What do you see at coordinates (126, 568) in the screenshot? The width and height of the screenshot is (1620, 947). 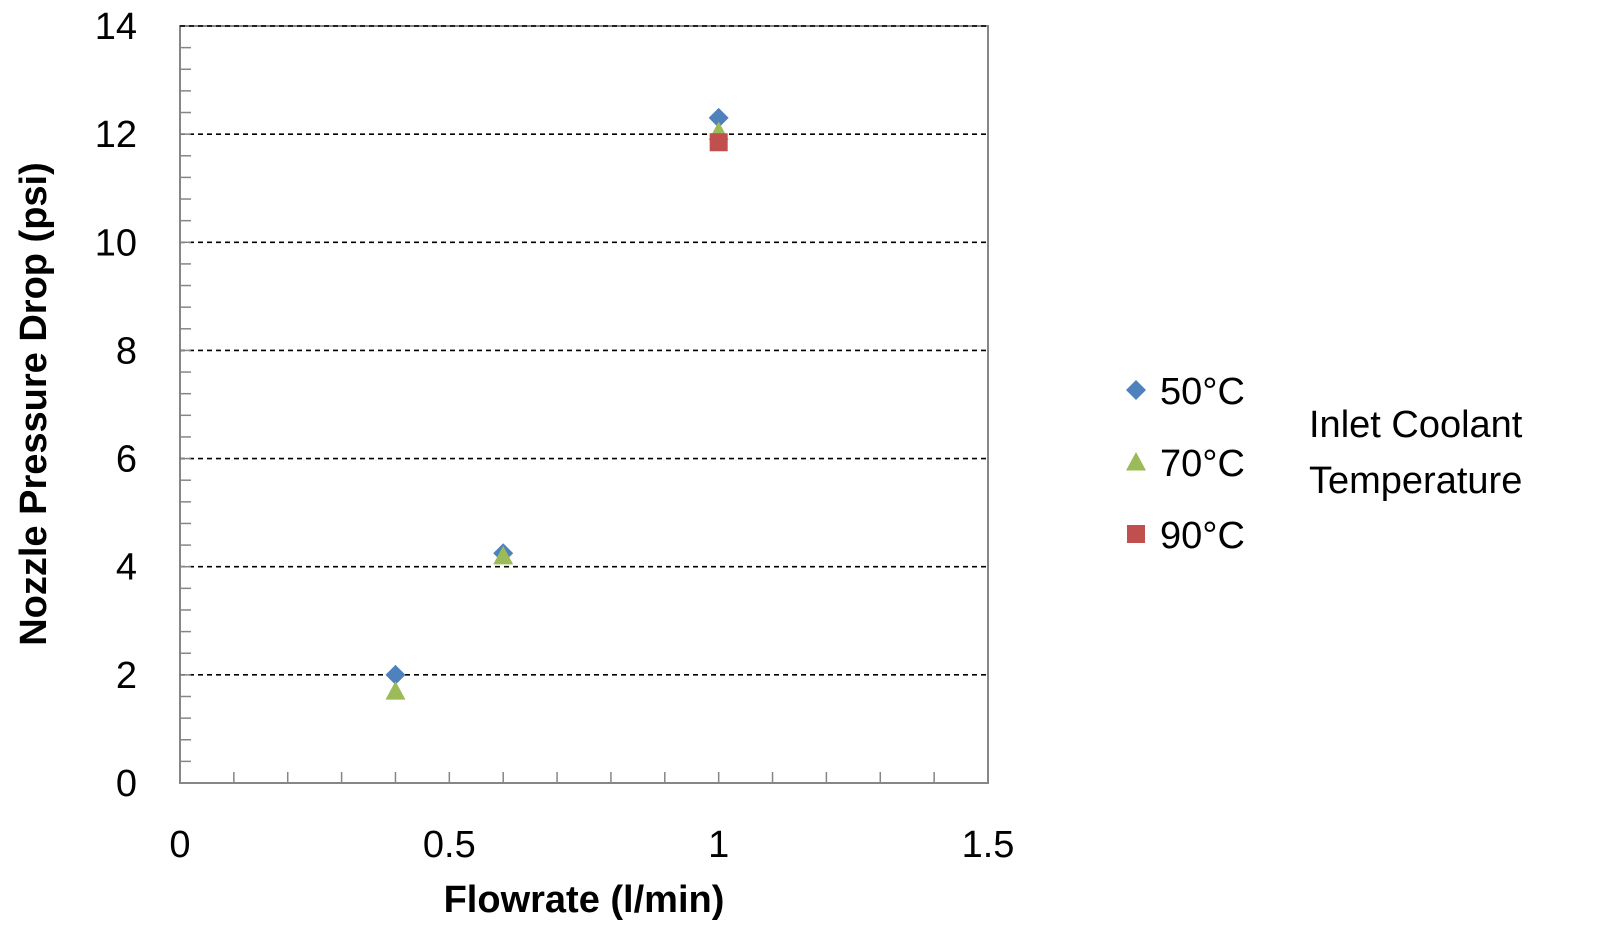 I see `y-tick-label: 4` at bounding box center [126, 568].